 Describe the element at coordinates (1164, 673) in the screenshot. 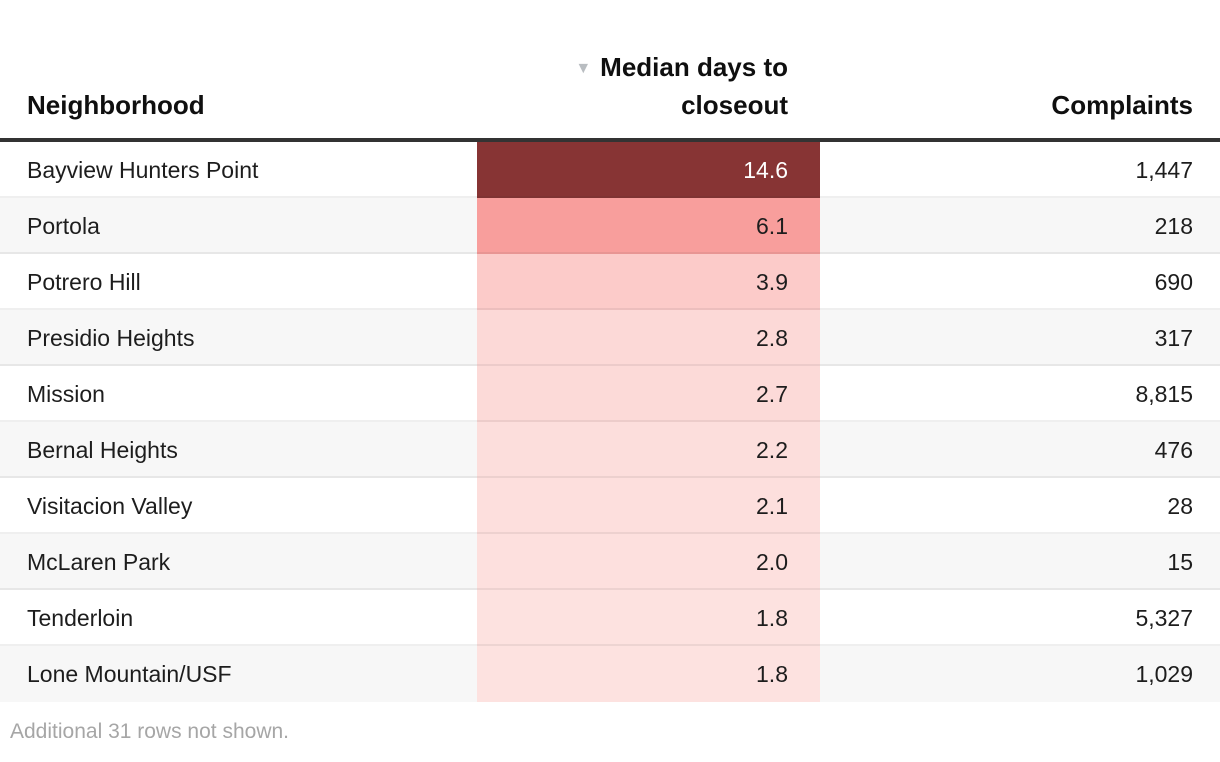

I see `complaints-cell: 1,029` at that location.